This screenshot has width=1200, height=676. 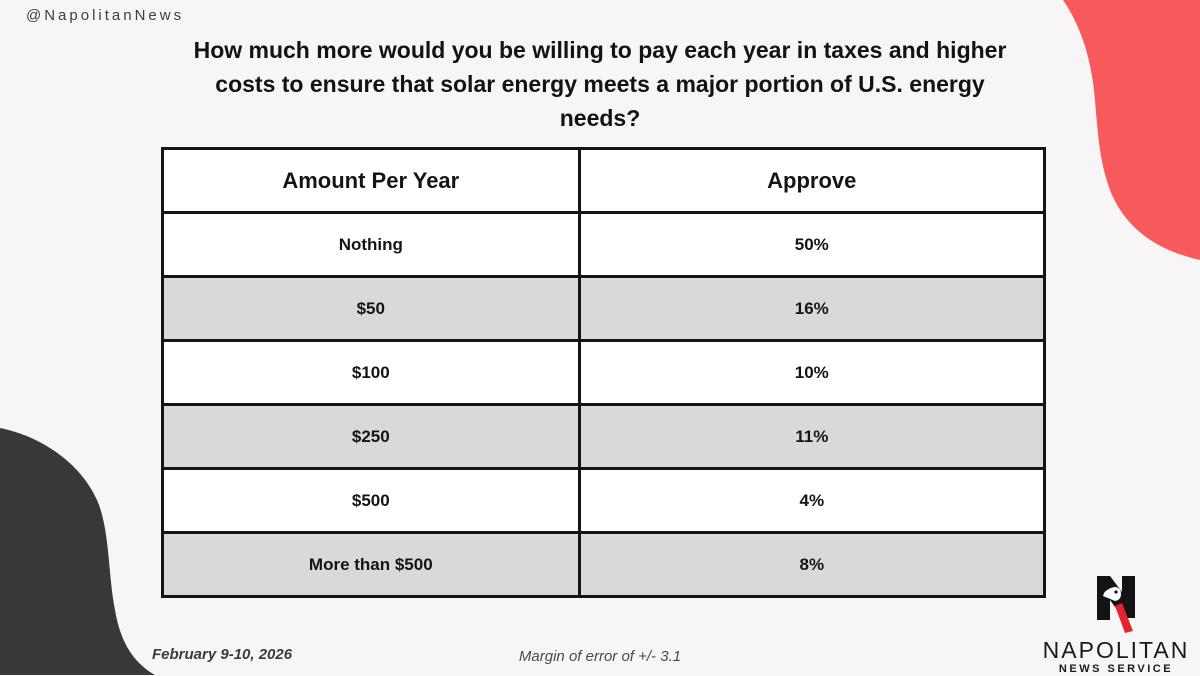 I want to click on table-header-row: Amount Per Year Approve, so click(x=604, y=180).